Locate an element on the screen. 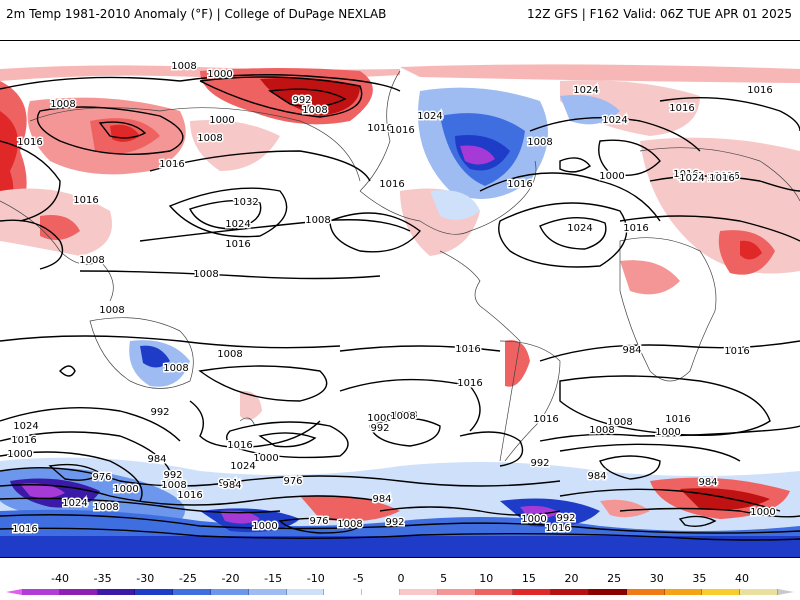 This screenshot has height=600, width=800. colorbar-tick-label: -35 is located at coordinates (102, 578).